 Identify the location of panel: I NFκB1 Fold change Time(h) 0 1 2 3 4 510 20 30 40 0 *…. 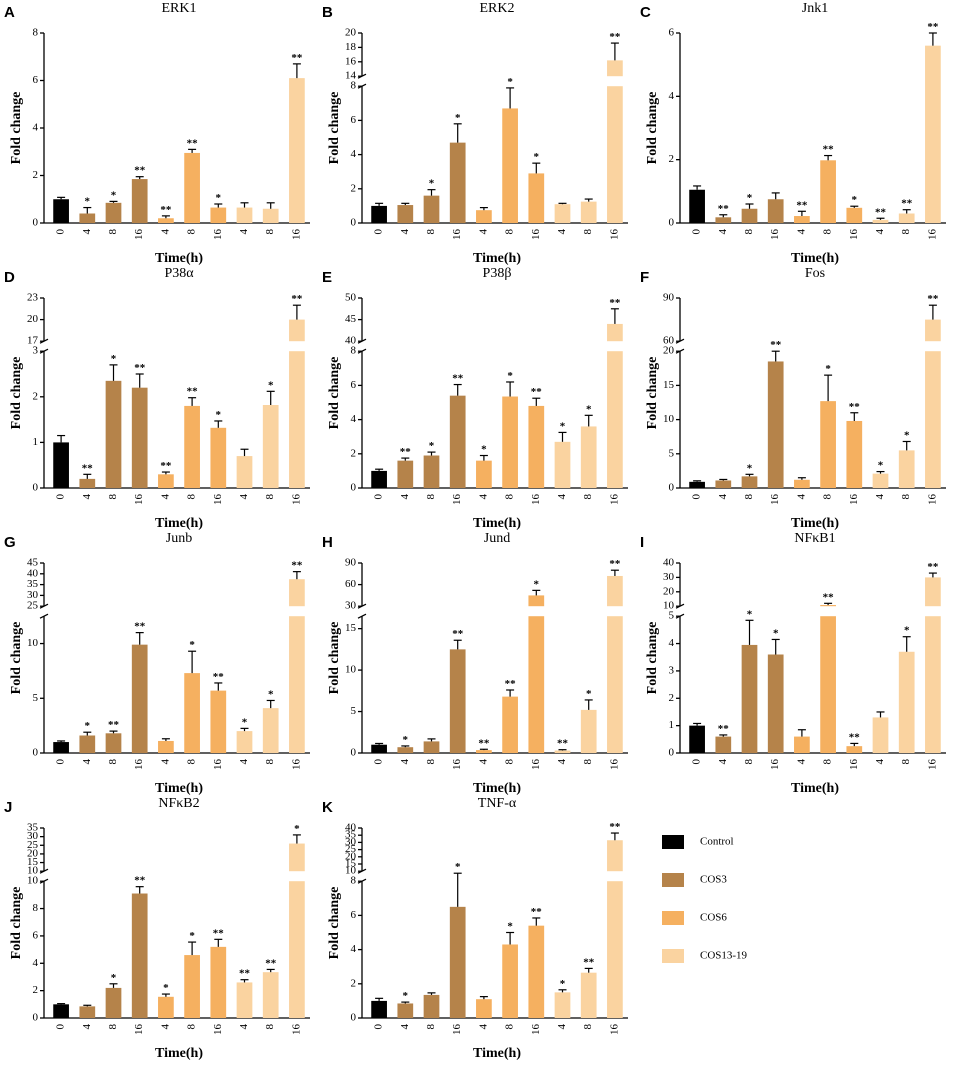
(793, 663).